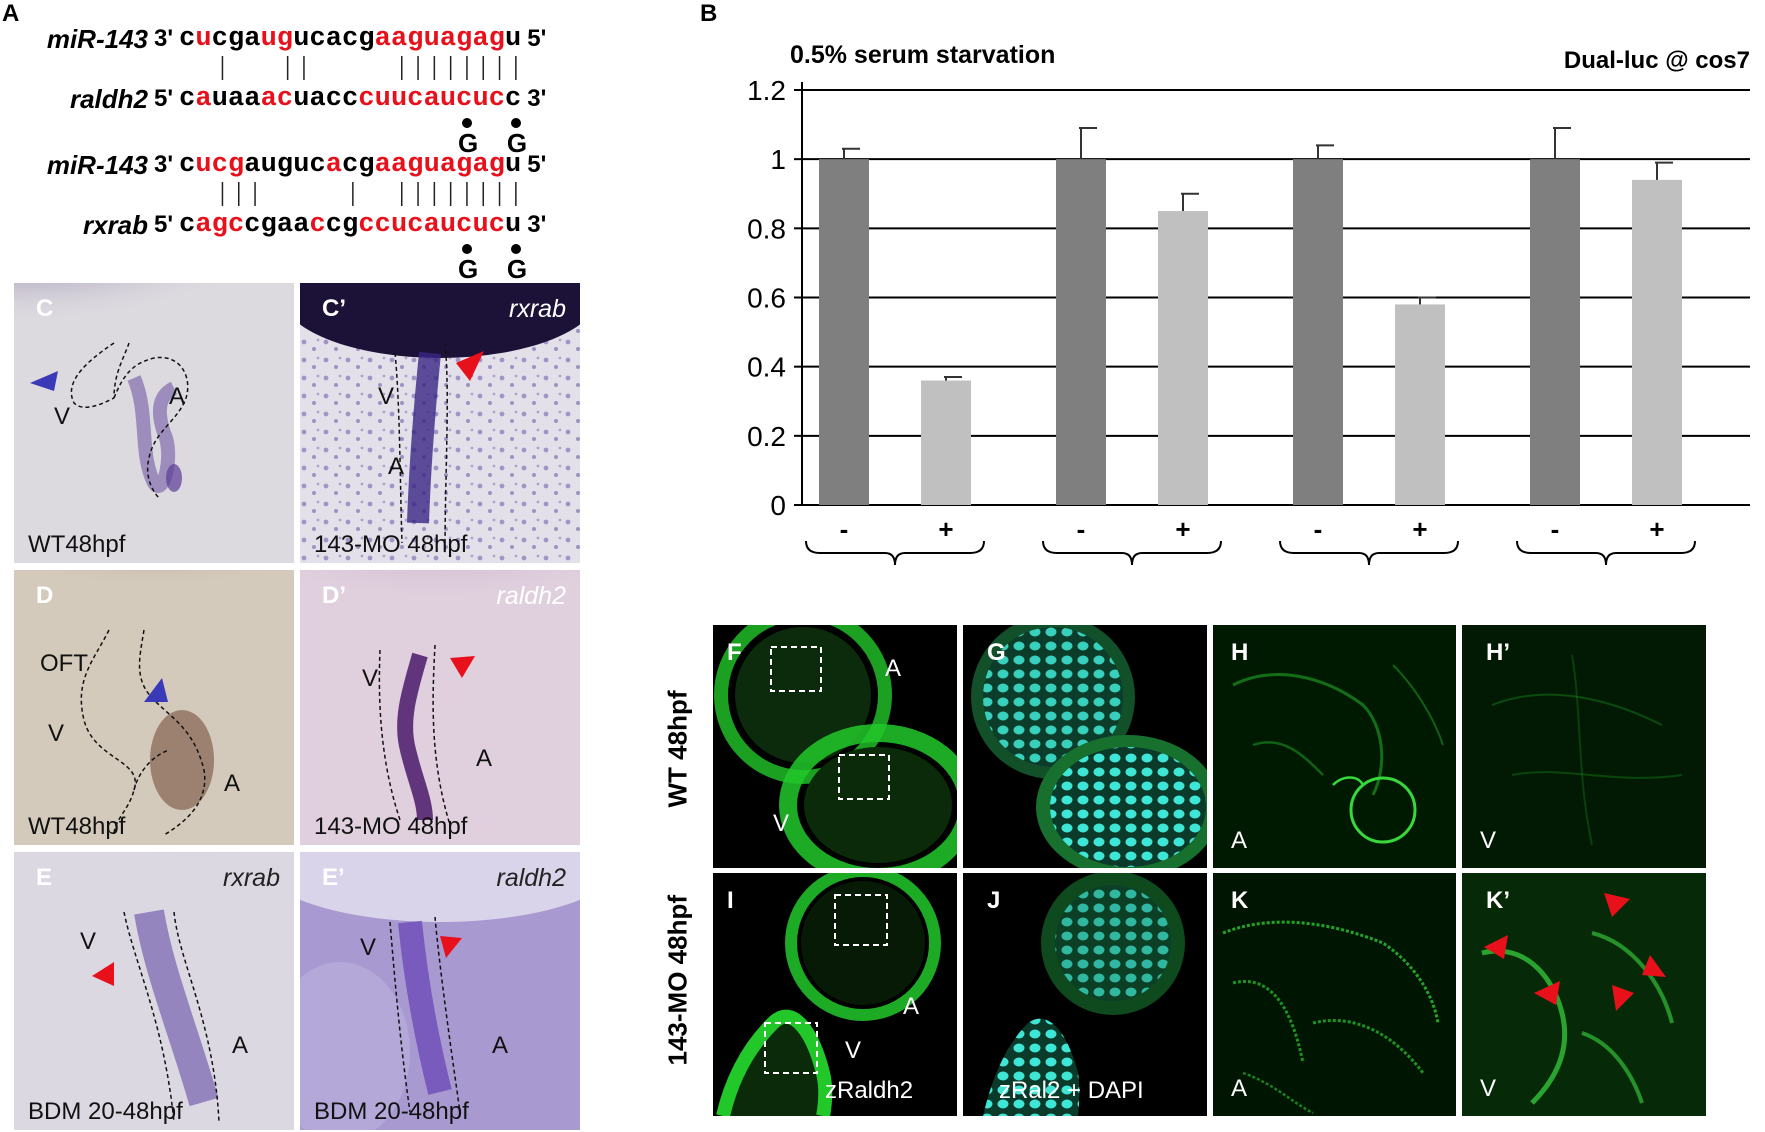 The image size is (1765, 1132). I want to click on panel-letter-d: D, so click(45, 595).